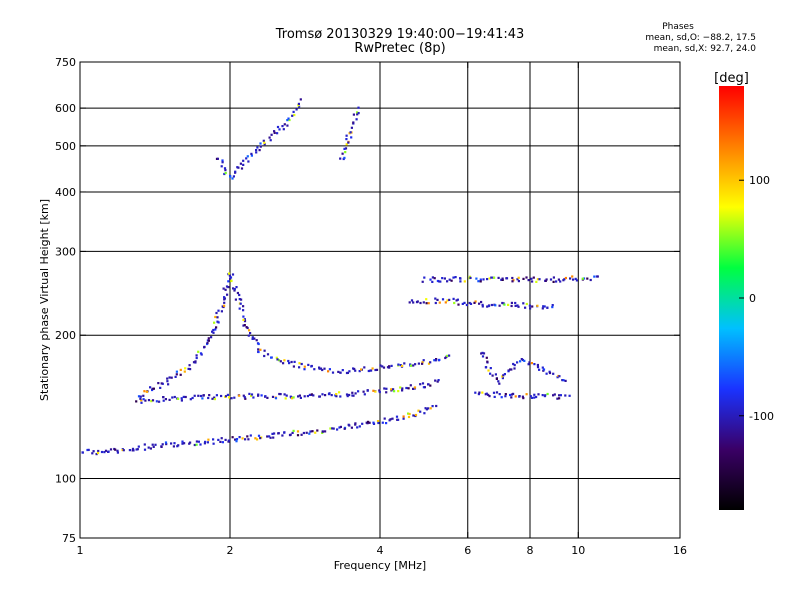 The image size is (800, 600). What do you see at coordinates (65, 192) in the screenshot?
I see `y-tick-label: 400` at bounding box center [65, 192].